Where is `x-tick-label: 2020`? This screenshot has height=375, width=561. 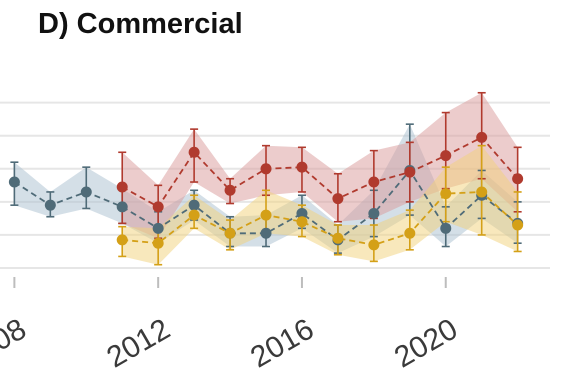 x-tick-label: 2020 is located at coordinates (426, 343).